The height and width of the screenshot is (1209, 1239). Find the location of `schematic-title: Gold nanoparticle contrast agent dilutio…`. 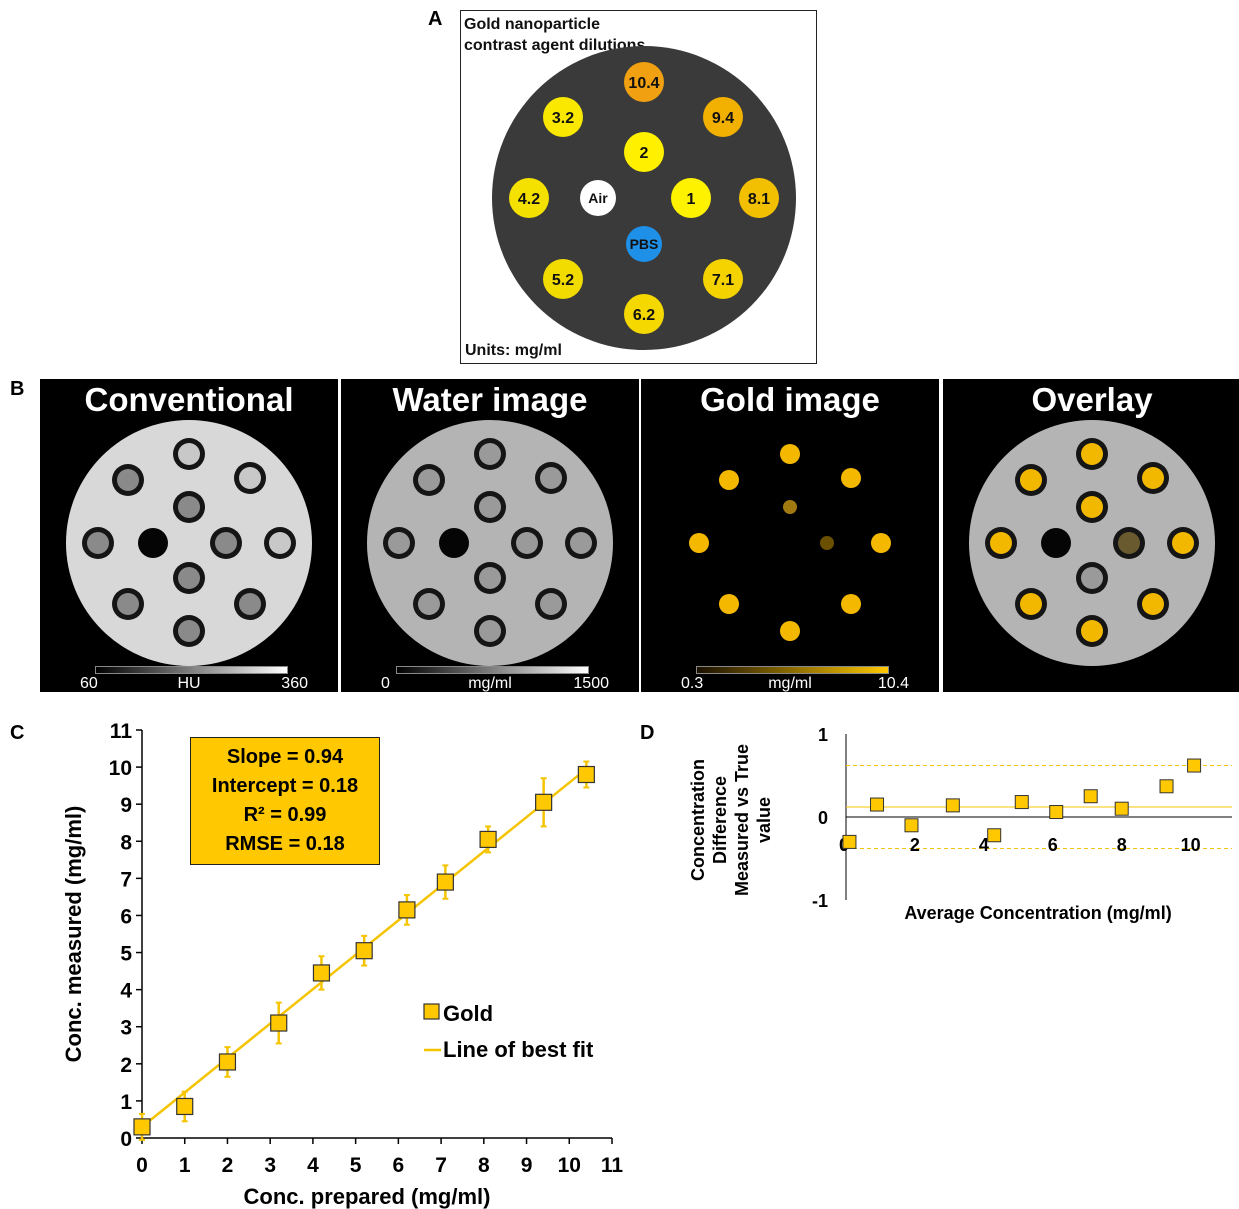

schematic-title: Gold nanoparticle contrast agent dilutio… is located at coordinates (555, 35).